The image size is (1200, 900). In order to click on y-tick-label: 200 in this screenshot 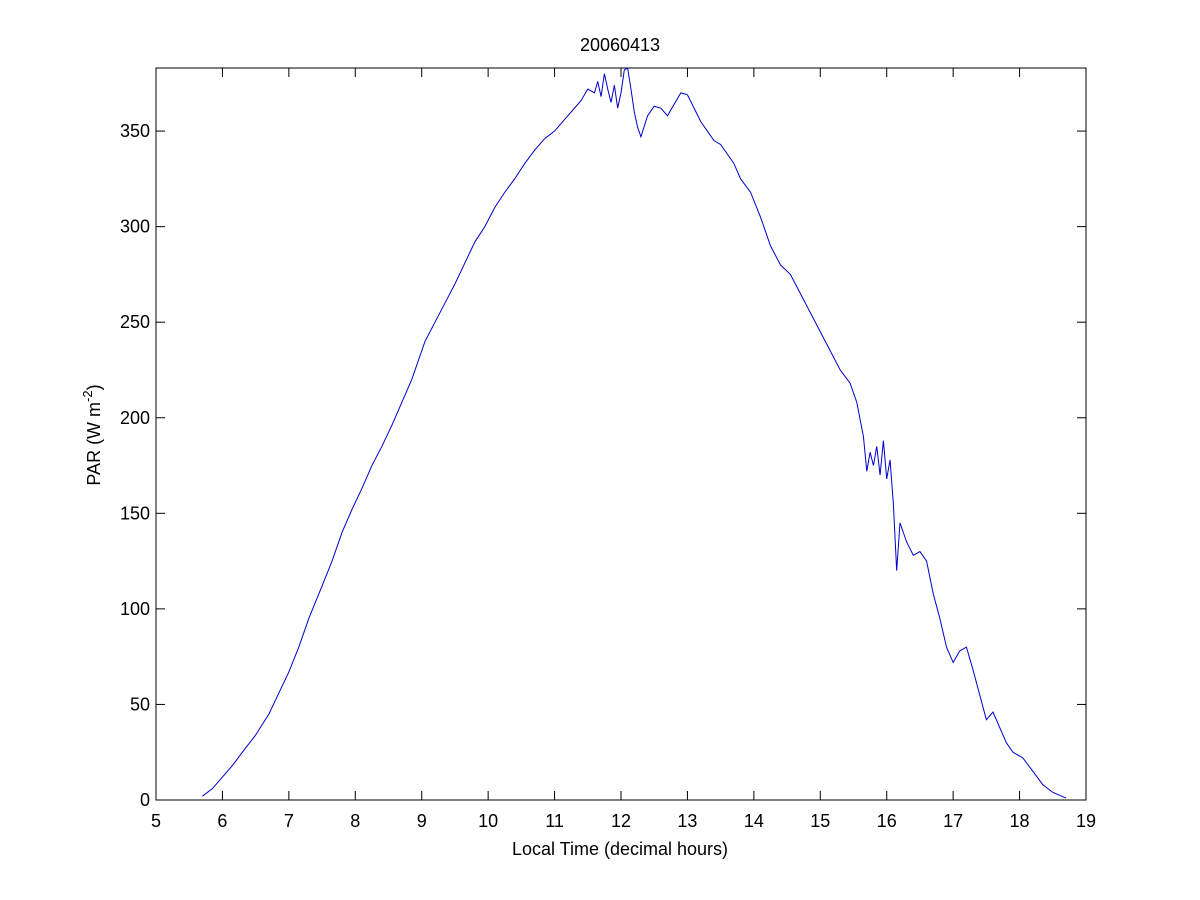, I will do `click(135, 418)`.